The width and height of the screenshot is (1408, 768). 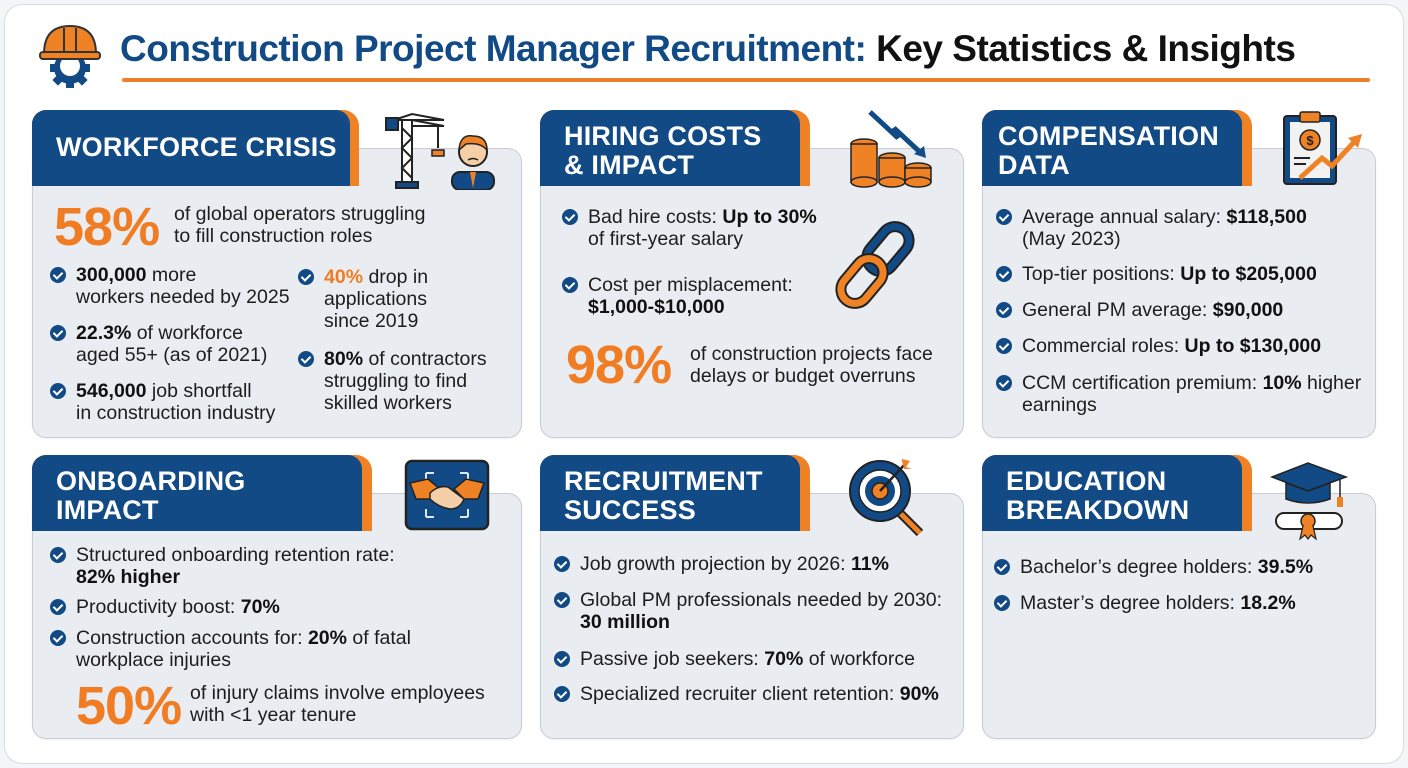 What do you see at coordinates (170, 286) in the screenshot?
I see `bullet-item: 300,000 more workers needed by 2025` at bounding box center [170, 286].